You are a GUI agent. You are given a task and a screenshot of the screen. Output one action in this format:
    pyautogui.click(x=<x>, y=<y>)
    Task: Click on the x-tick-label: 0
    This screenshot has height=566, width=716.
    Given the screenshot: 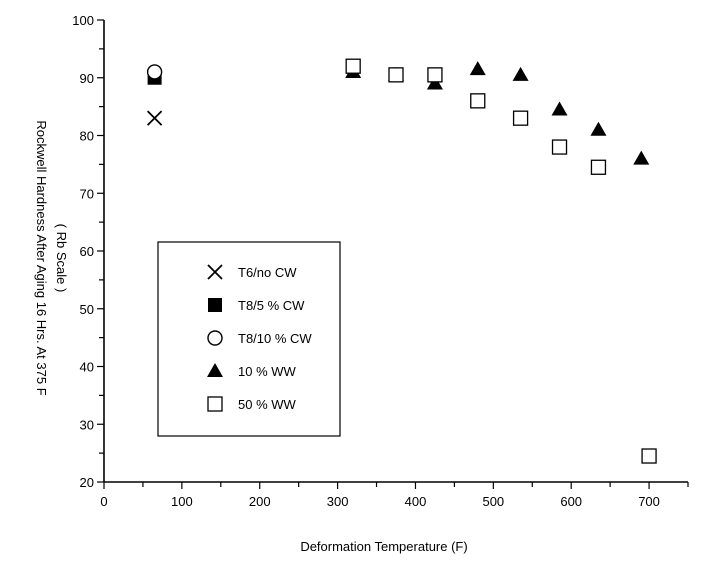 What is the action you would take?
    pyautogui.click(x=103, y=501)
    